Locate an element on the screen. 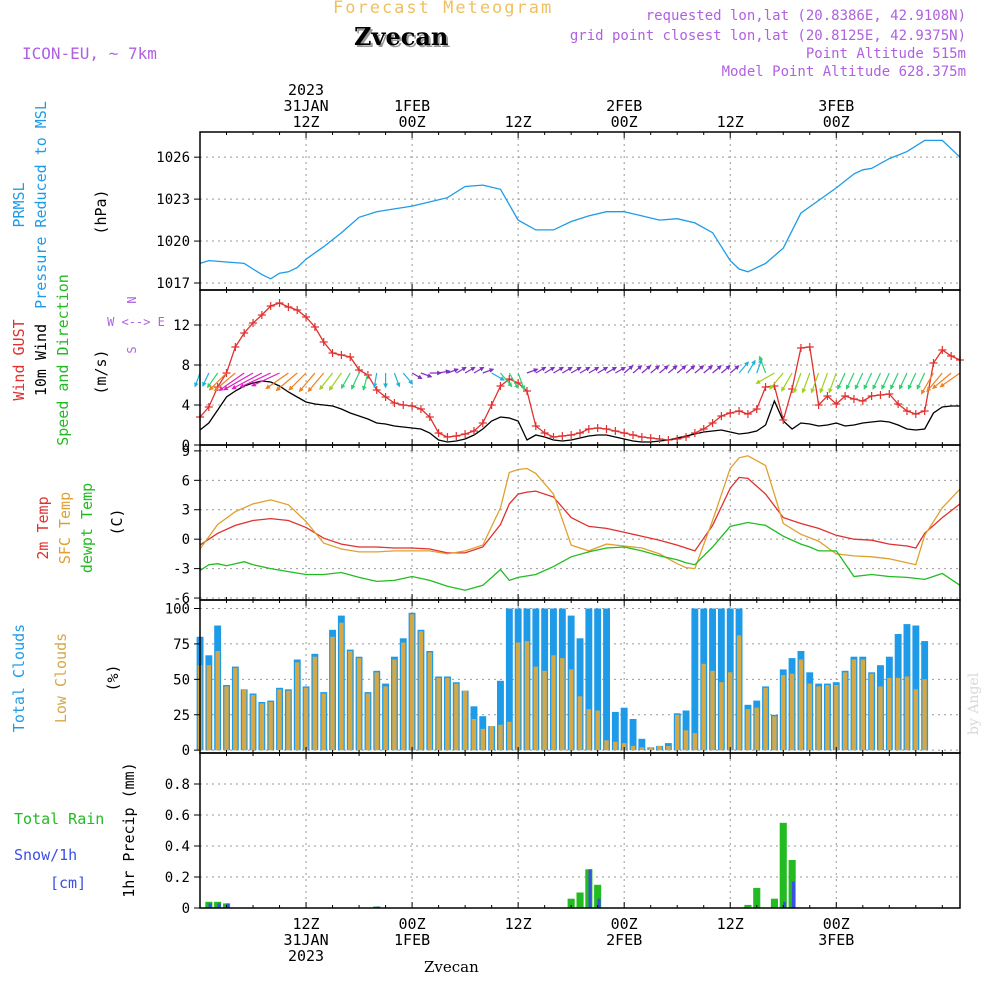 Image resolution: width=1000 pixels, height=1000 pixels. watermark: by Angel is located at coordinates (974, 703).